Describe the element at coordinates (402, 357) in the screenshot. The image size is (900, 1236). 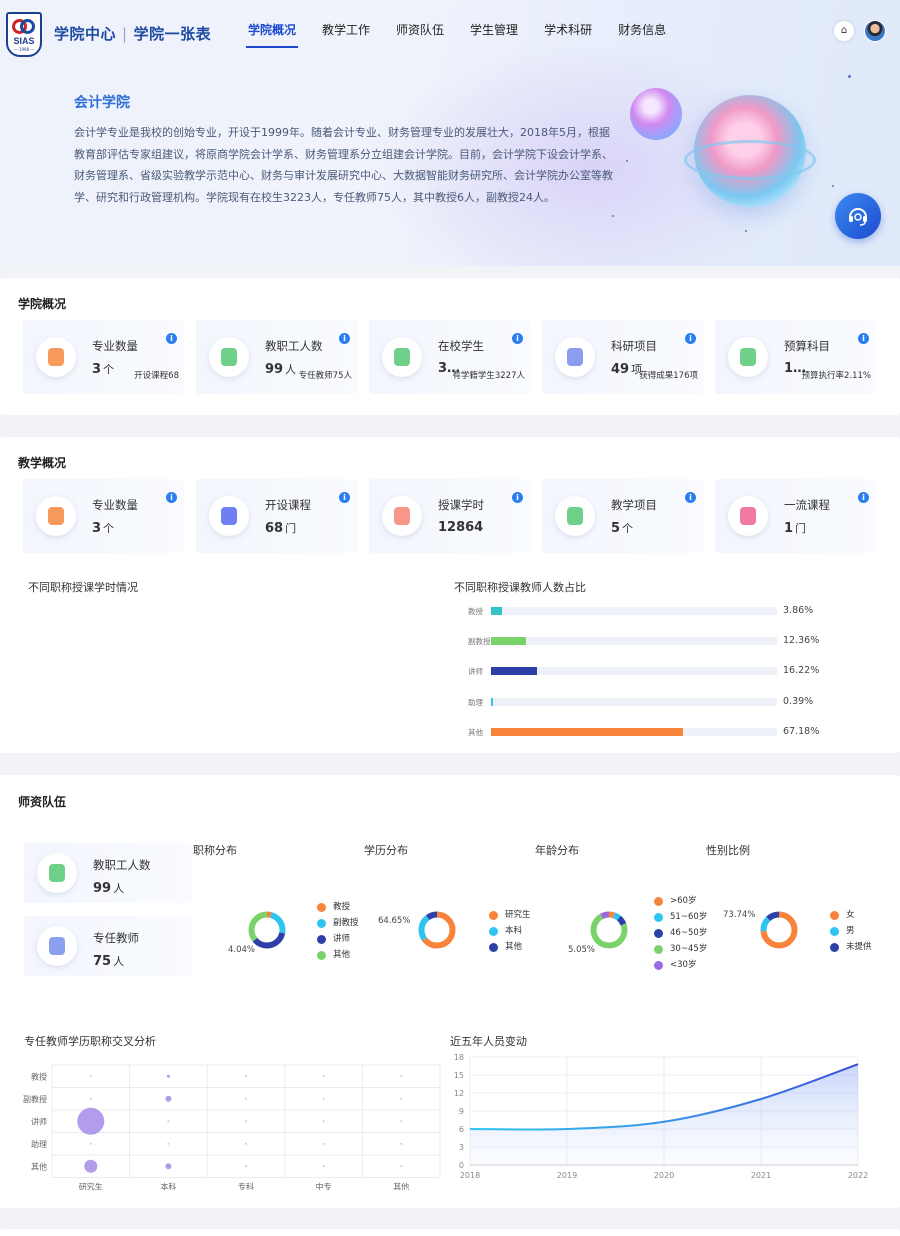
I see `student-icon` at that location.